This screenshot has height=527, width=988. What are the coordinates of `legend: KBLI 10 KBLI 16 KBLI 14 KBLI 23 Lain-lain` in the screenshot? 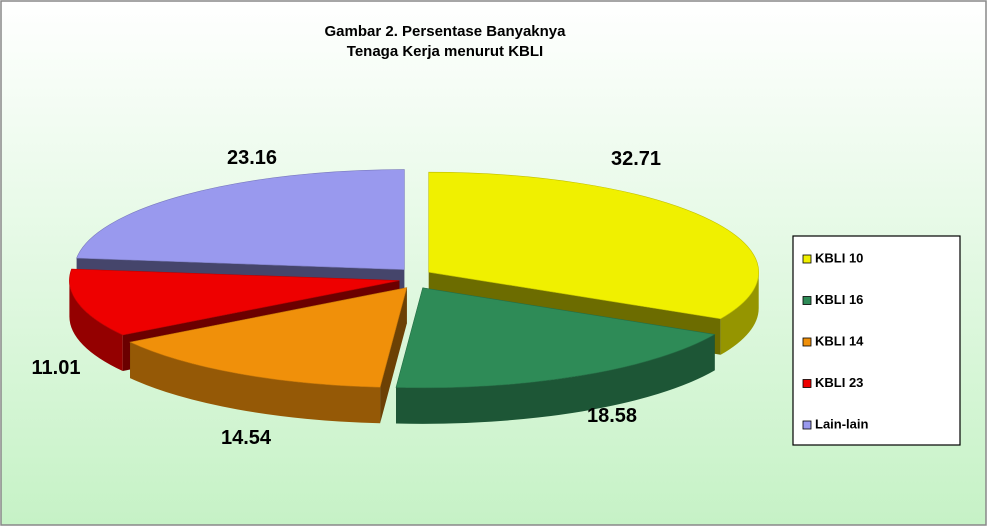 It's located at (835, 340).